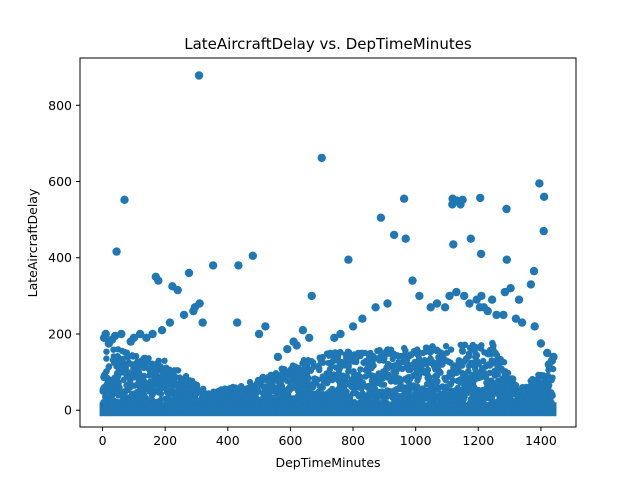 This screenshot has height=480, width=640. What do you see at coordinates (327, 462) in the screenshot?
I see `x-axis-label: DepTimeMinutes` at bounding box center [327, 462].